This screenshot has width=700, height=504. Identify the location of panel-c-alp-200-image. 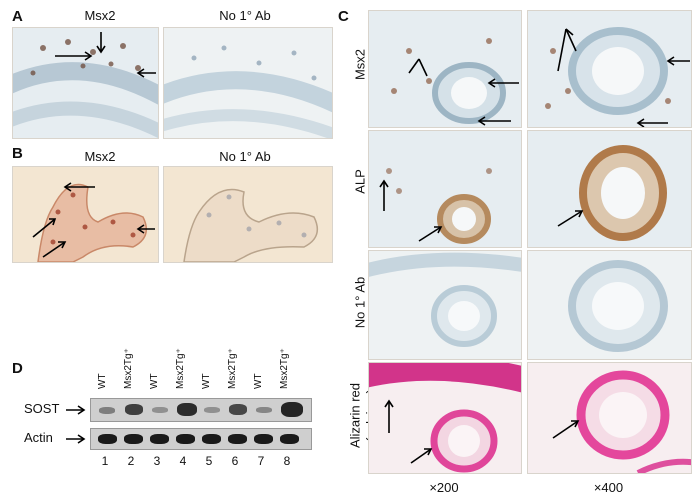
(435, 206).